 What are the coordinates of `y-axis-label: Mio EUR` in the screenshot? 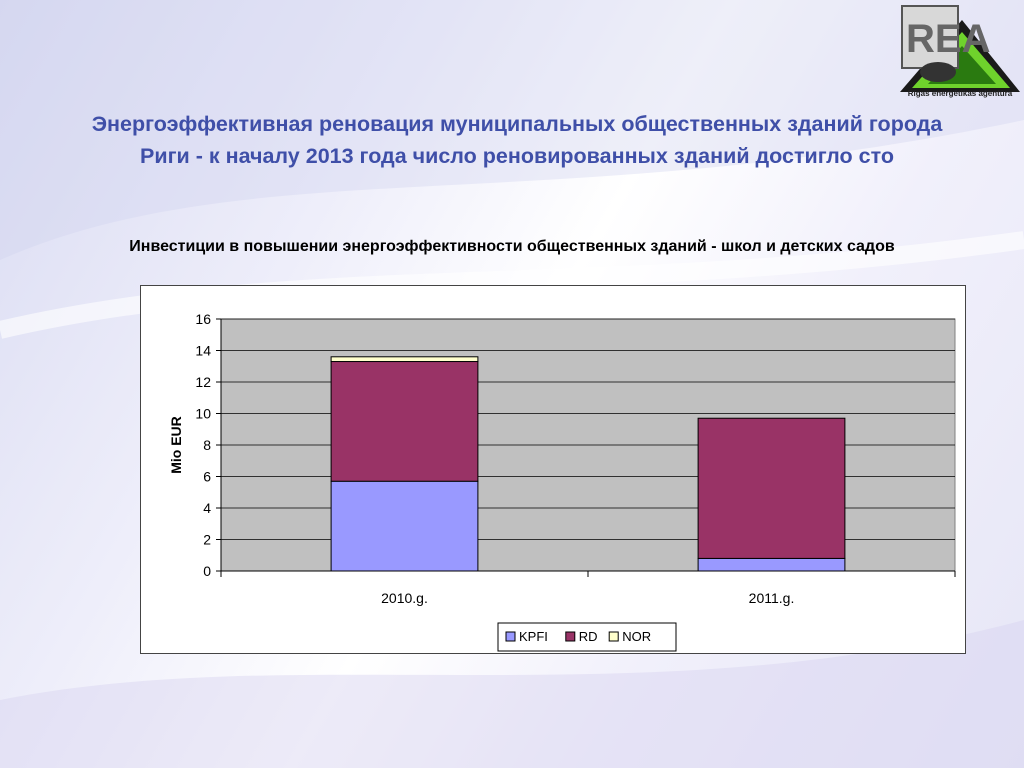 It's located at (176, 445).